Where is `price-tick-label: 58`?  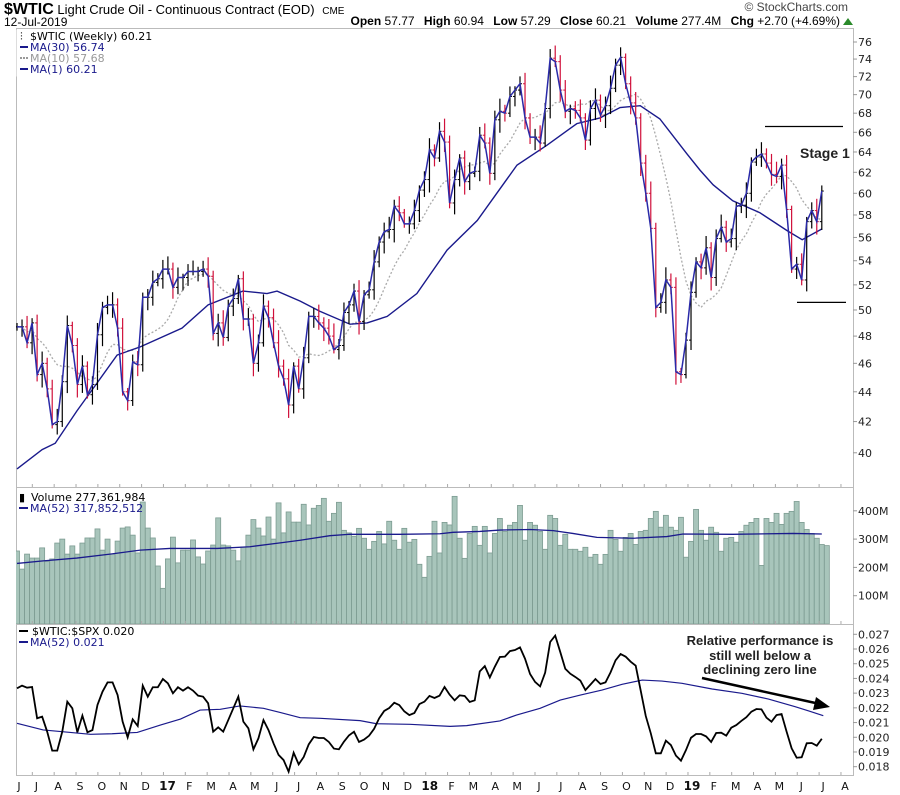 price-tick-label: 58 is located at coordinates (865, 215).